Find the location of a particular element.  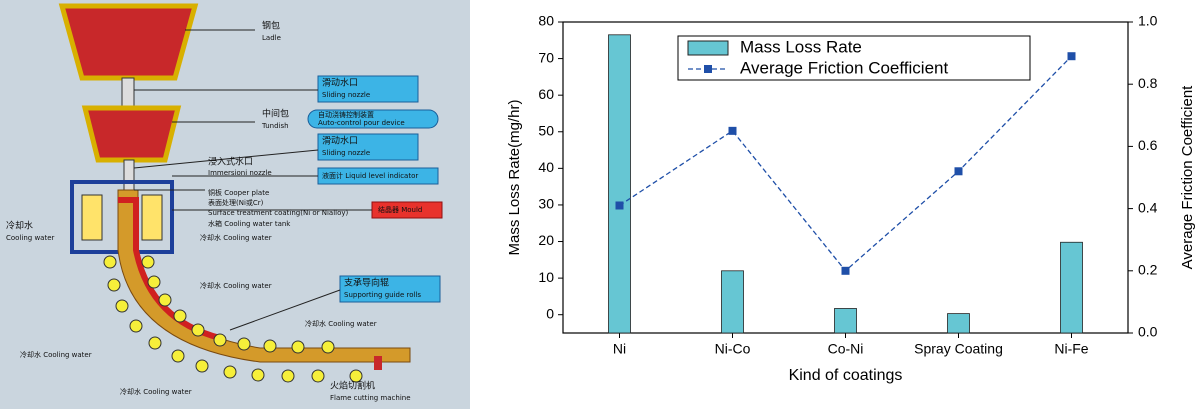

y-axis-title: Mass Loss Rate(mg/hr) is located at coordinates (514, 178).